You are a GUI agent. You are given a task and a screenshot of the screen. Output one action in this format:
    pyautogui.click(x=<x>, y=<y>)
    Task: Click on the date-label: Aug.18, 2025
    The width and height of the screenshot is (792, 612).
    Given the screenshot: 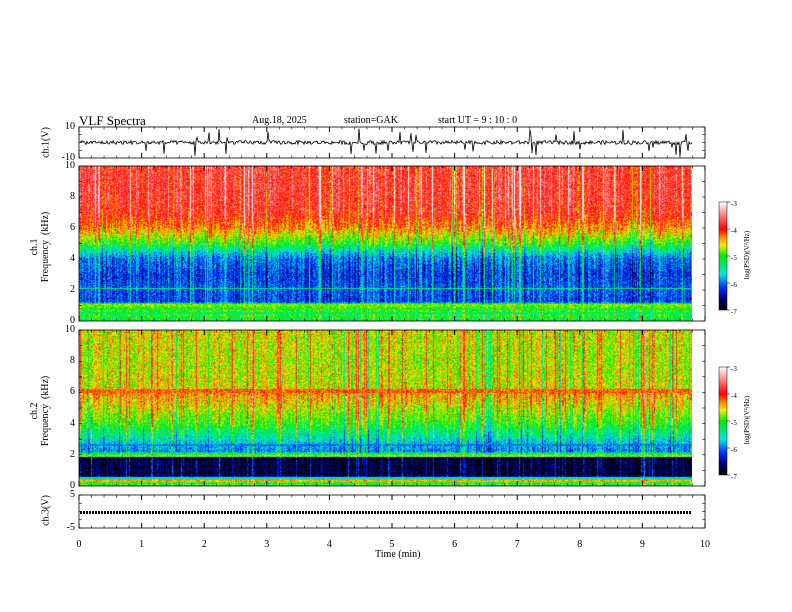 What is the action you would take?
    pyautogui.click(x=279, y=120)
    